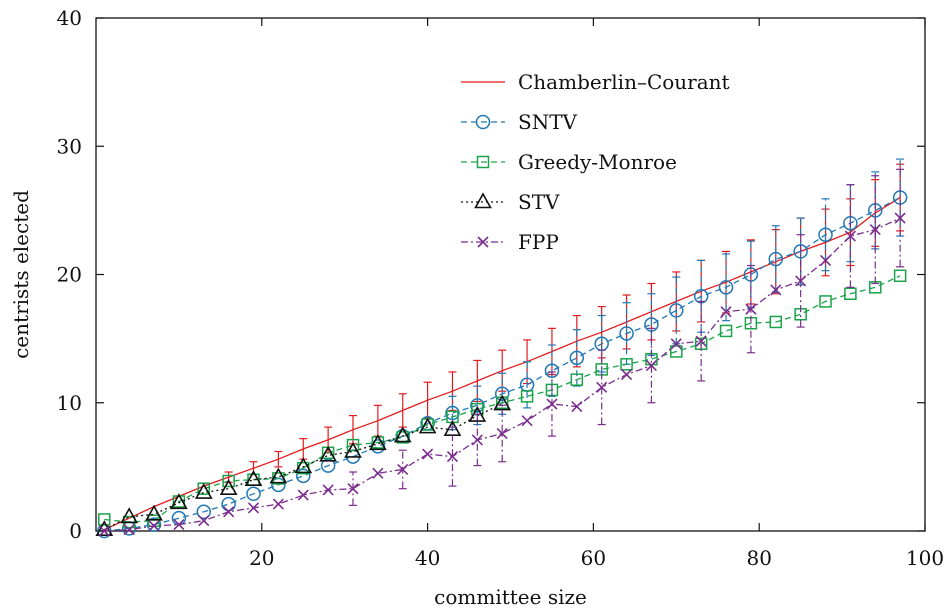  I want to click on legend-label: Greedy-Monroe, so click(597, 162).